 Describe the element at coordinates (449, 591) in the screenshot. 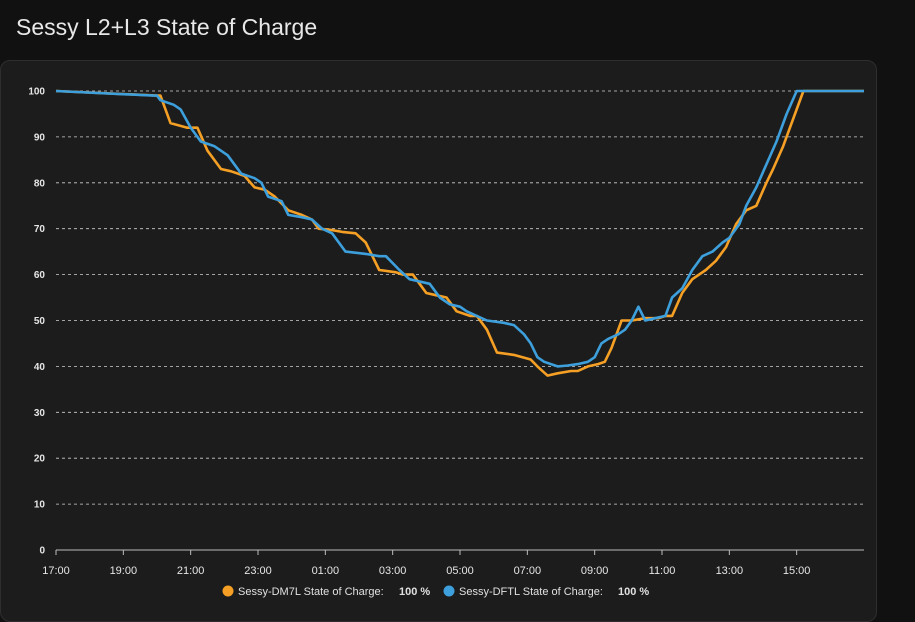

I see `legend-swatch-blue` at that location.